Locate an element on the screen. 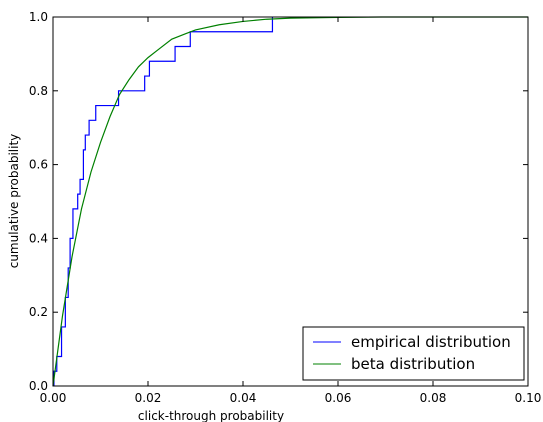  y-tick-label: 0.8 is located at coordinates (38, 91).